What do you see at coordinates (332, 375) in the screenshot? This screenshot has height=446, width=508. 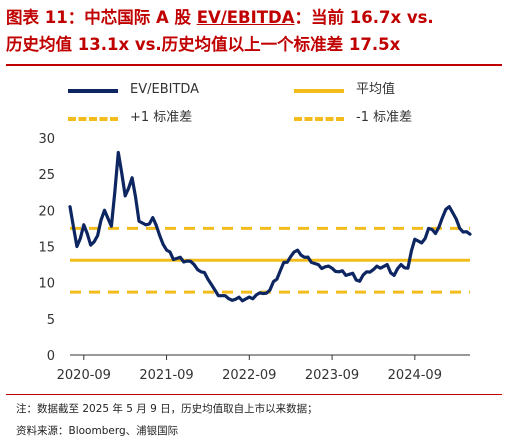 I see `x-tick-label: 2023-09` at bounding box center [332, 375].